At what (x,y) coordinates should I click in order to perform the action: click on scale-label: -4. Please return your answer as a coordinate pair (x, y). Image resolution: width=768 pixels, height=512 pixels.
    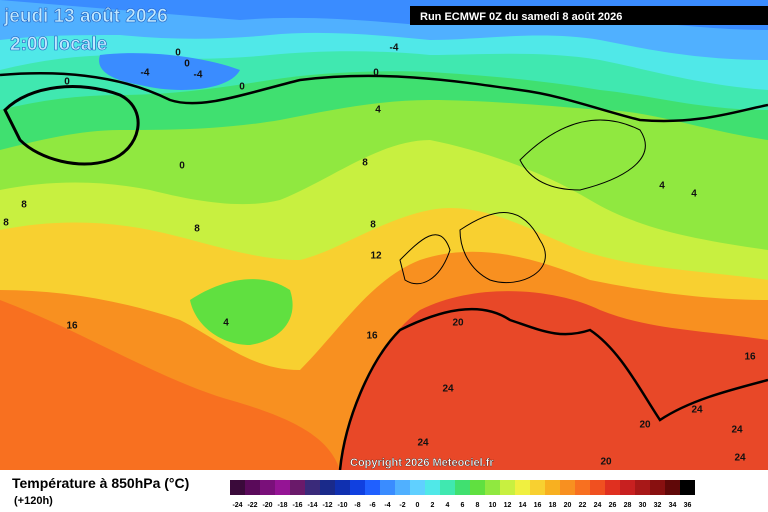
    Looking at the image, I should click on (387, 505).